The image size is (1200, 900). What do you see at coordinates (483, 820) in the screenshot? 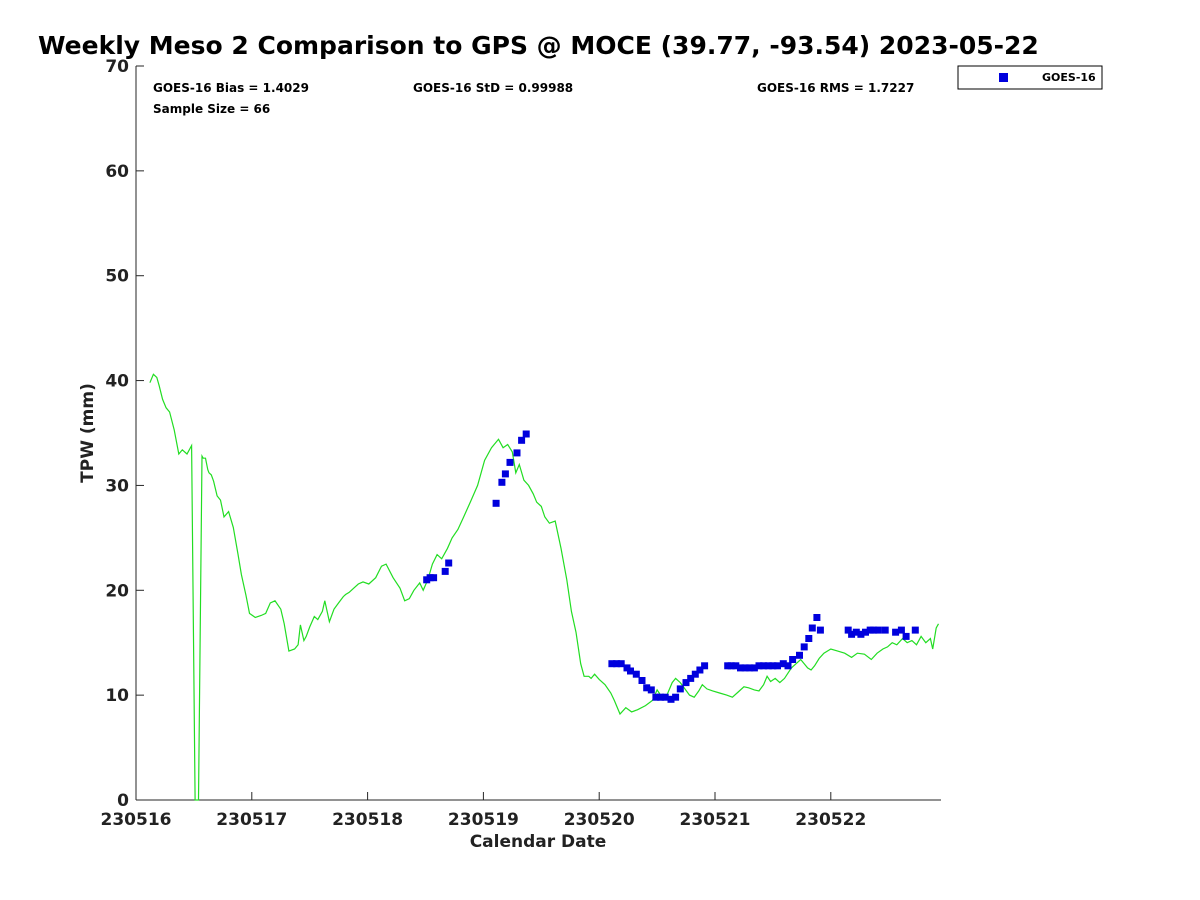
I see `x-tick-label: 230519` at bounding box center [483, 820].